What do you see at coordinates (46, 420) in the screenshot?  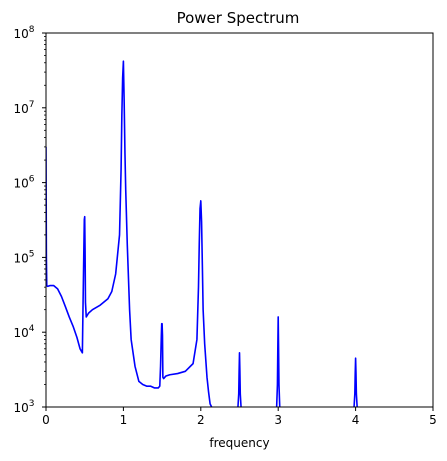 I see `x-tick-label: 0` at bounding box center [46, 420].